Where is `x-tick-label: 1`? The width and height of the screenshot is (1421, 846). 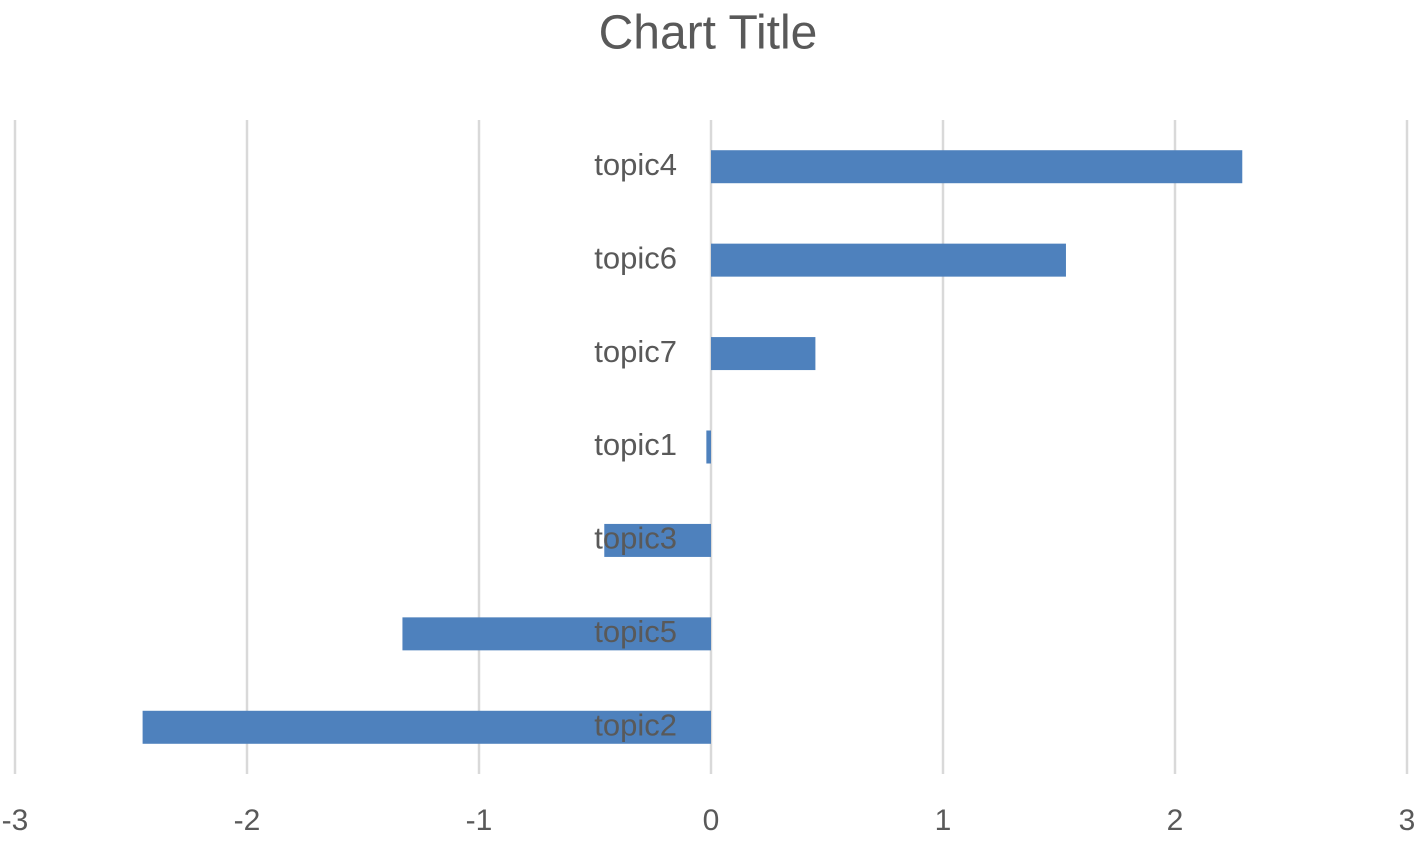 x-tick-label: 1 is located at coordinates (943, 820).